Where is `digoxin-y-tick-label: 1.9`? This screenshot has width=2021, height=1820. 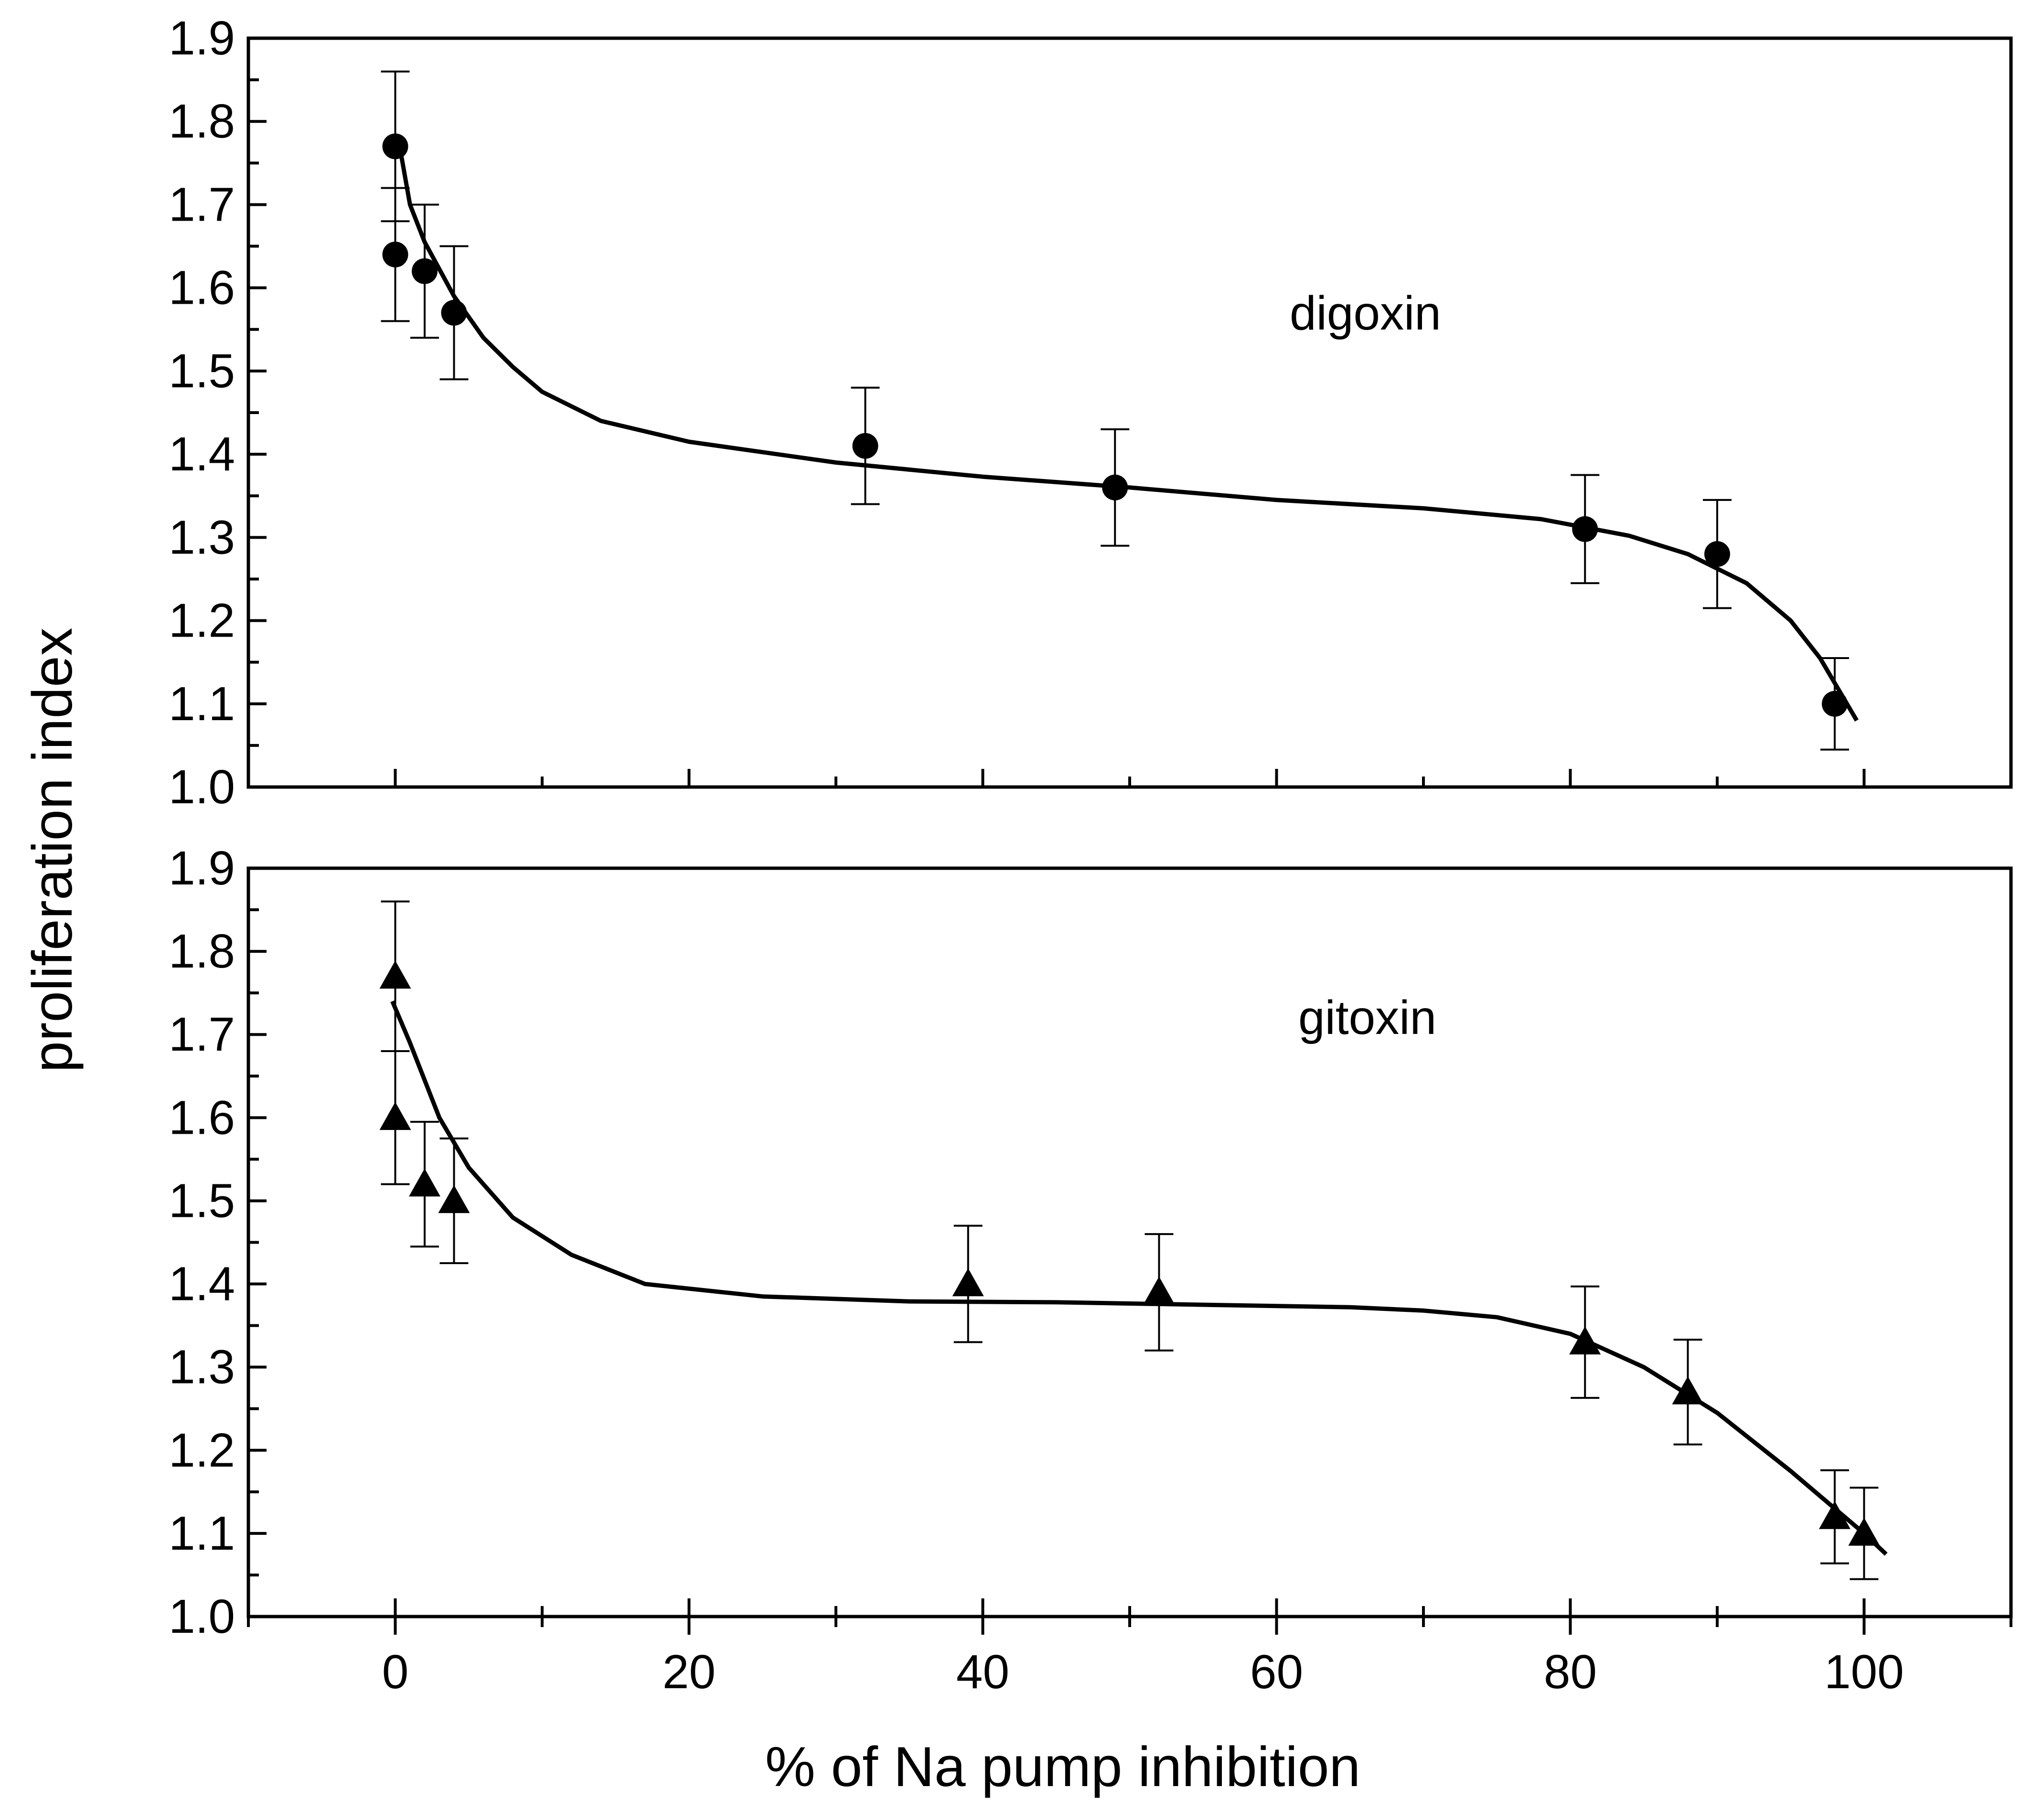
digoxin-y-tick-label: 1.9 is located at coordinates (202, 38).